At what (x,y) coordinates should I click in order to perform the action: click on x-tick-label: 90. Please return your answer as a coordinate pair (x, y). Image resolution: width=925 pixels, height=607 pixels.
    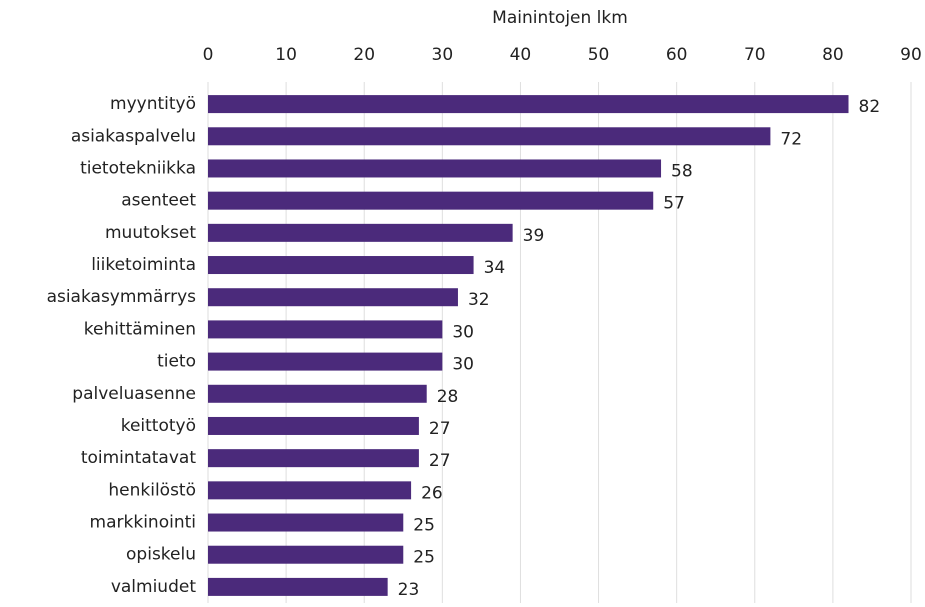
    Looking at the image, I should click on (911, 55).